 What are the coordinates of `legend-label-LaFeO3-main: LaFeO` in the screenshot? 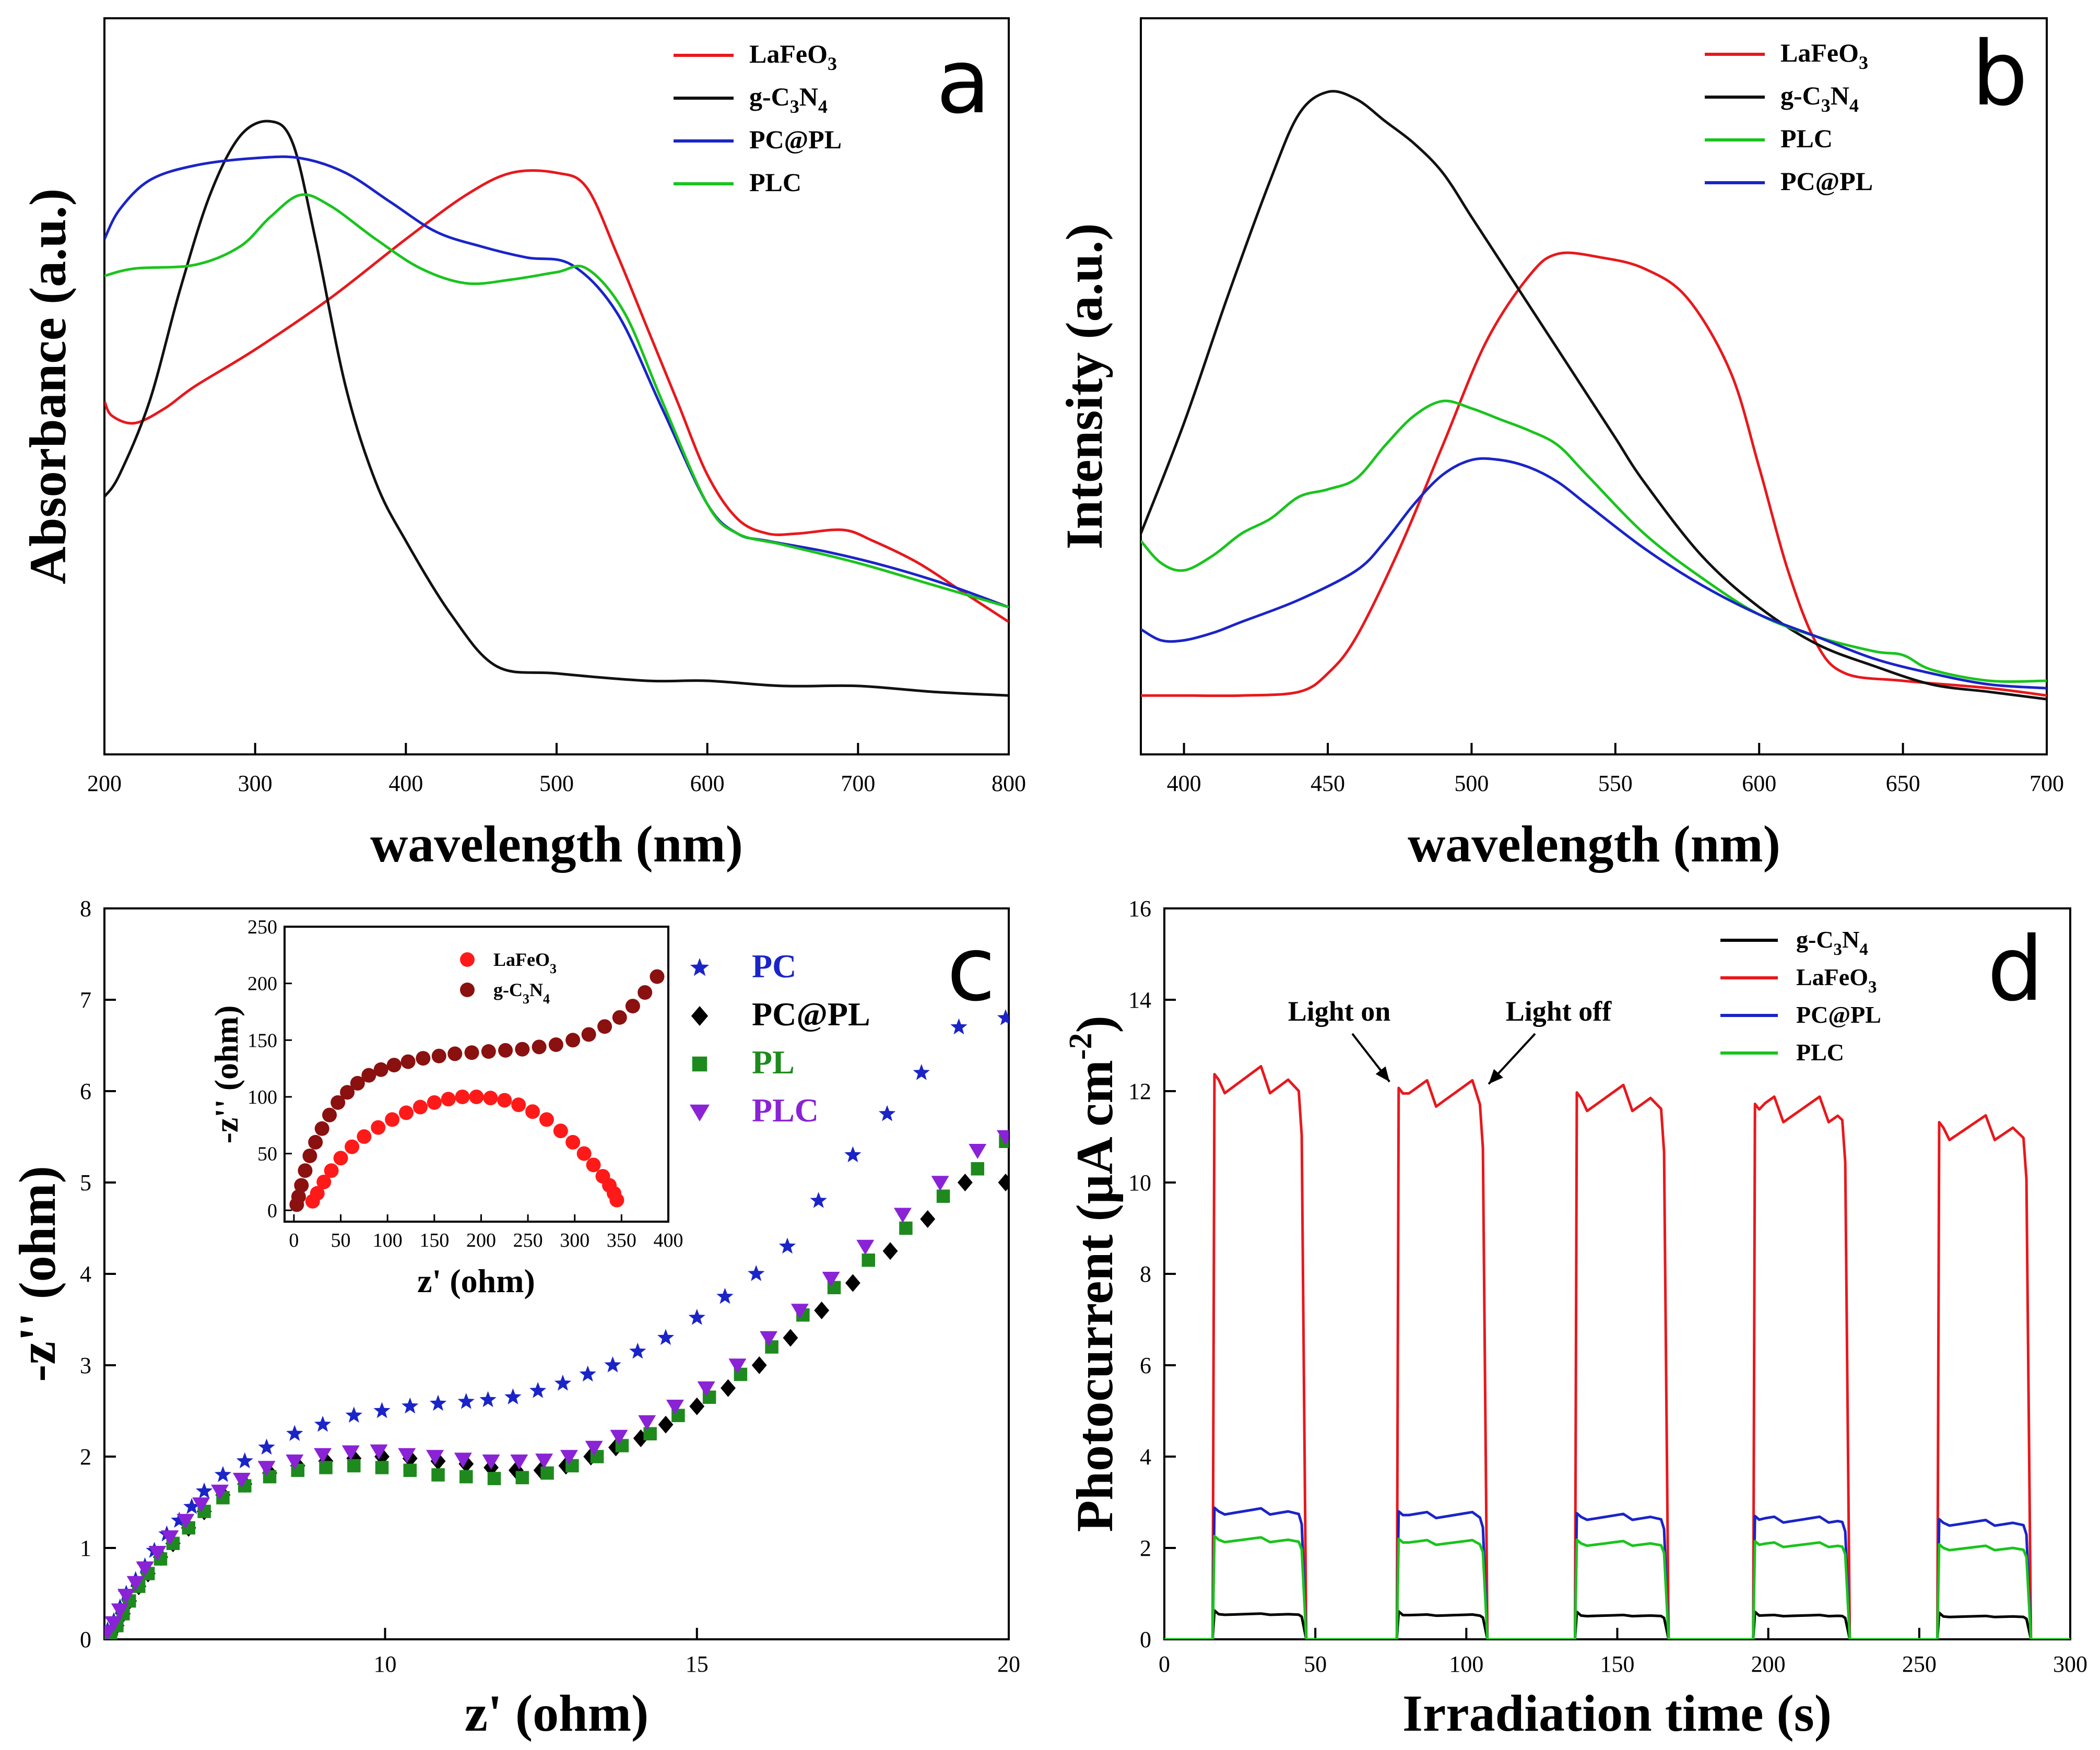 It's located at (1832, 977).